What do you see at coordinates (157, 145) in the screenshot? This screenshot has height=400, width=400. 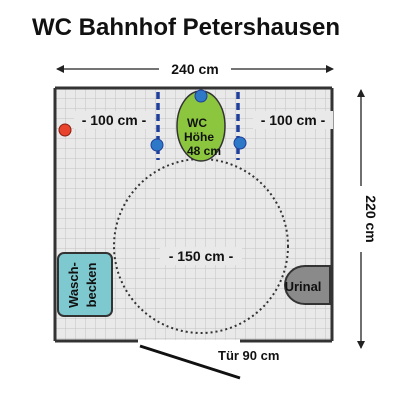 I see `grab-bar-left-knob` at bounding box center [157, 145].